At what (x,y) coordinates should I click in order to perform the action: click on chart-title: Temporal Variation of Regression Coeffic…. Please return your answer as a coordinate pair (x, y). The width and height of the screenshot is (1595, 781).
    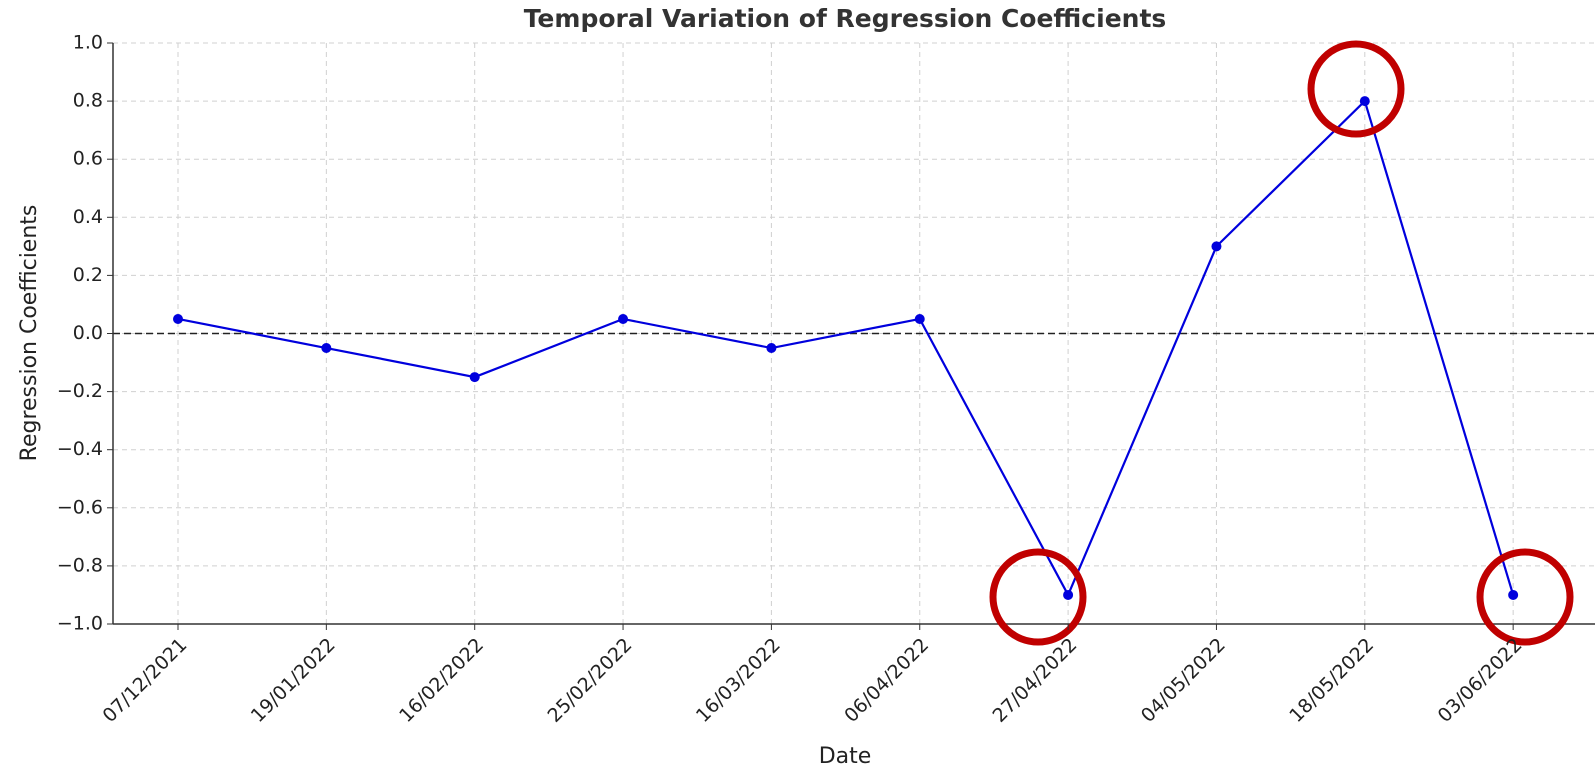
    Looking at the image, I should click on (845, 18).